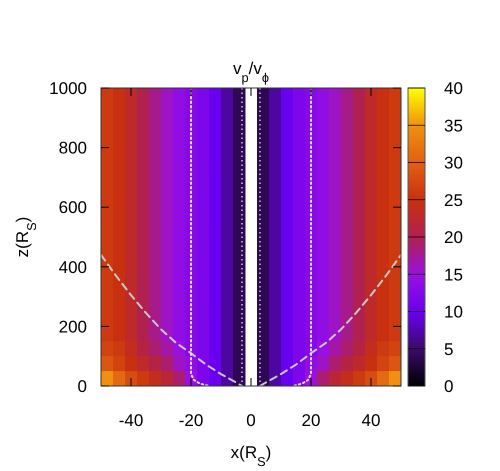 This screenshot has width=500, height=471. Describe the element at coordinates (453, 312) in the screenshot. I see `color-bar-label: 10` at that location.